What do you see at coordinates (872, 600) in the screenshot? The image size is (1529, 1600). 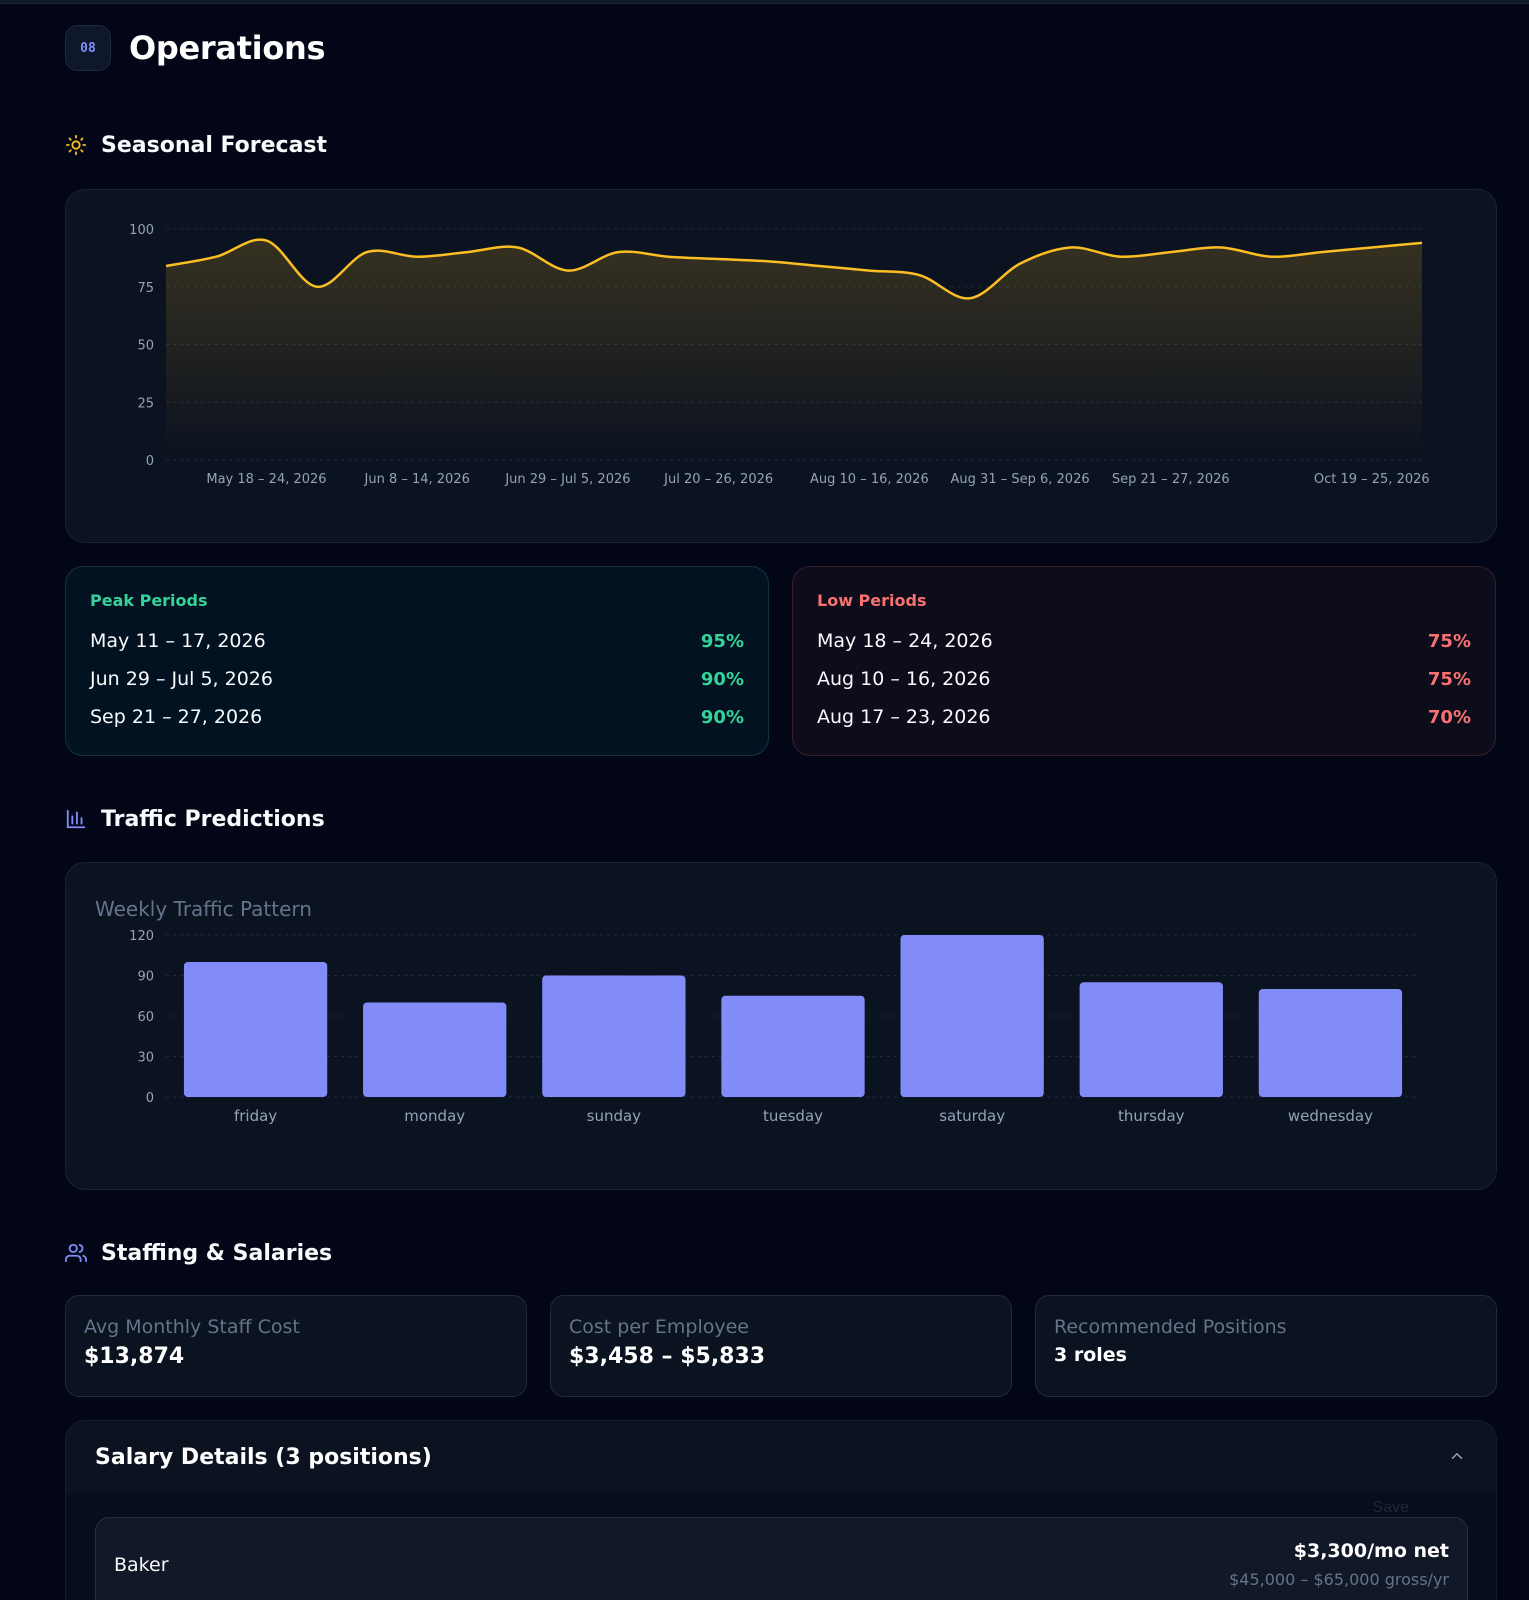 I see `low-periods-title: Low Periods` at bounding box center [872, 600].